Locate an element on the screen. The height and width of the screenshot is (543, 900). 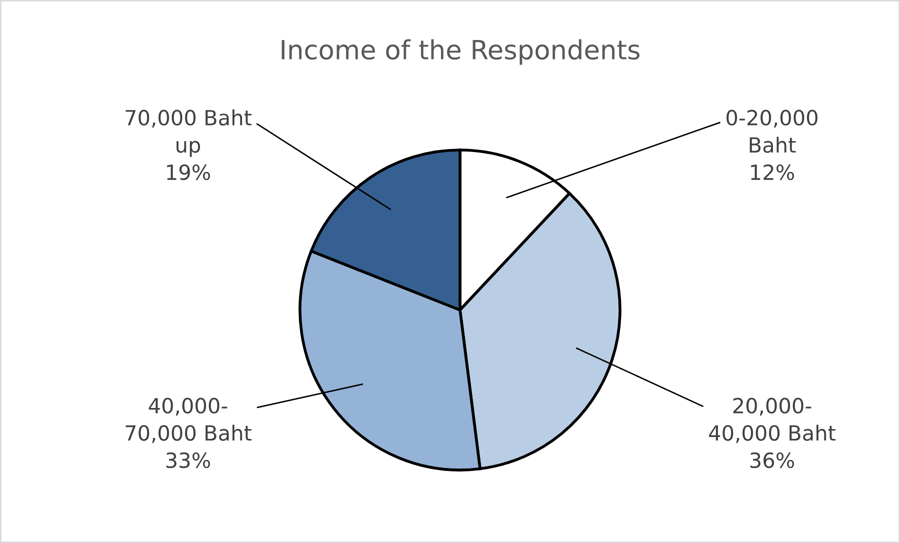
slice-label: 70,000 Baht up is located at coordinates (189, 133).